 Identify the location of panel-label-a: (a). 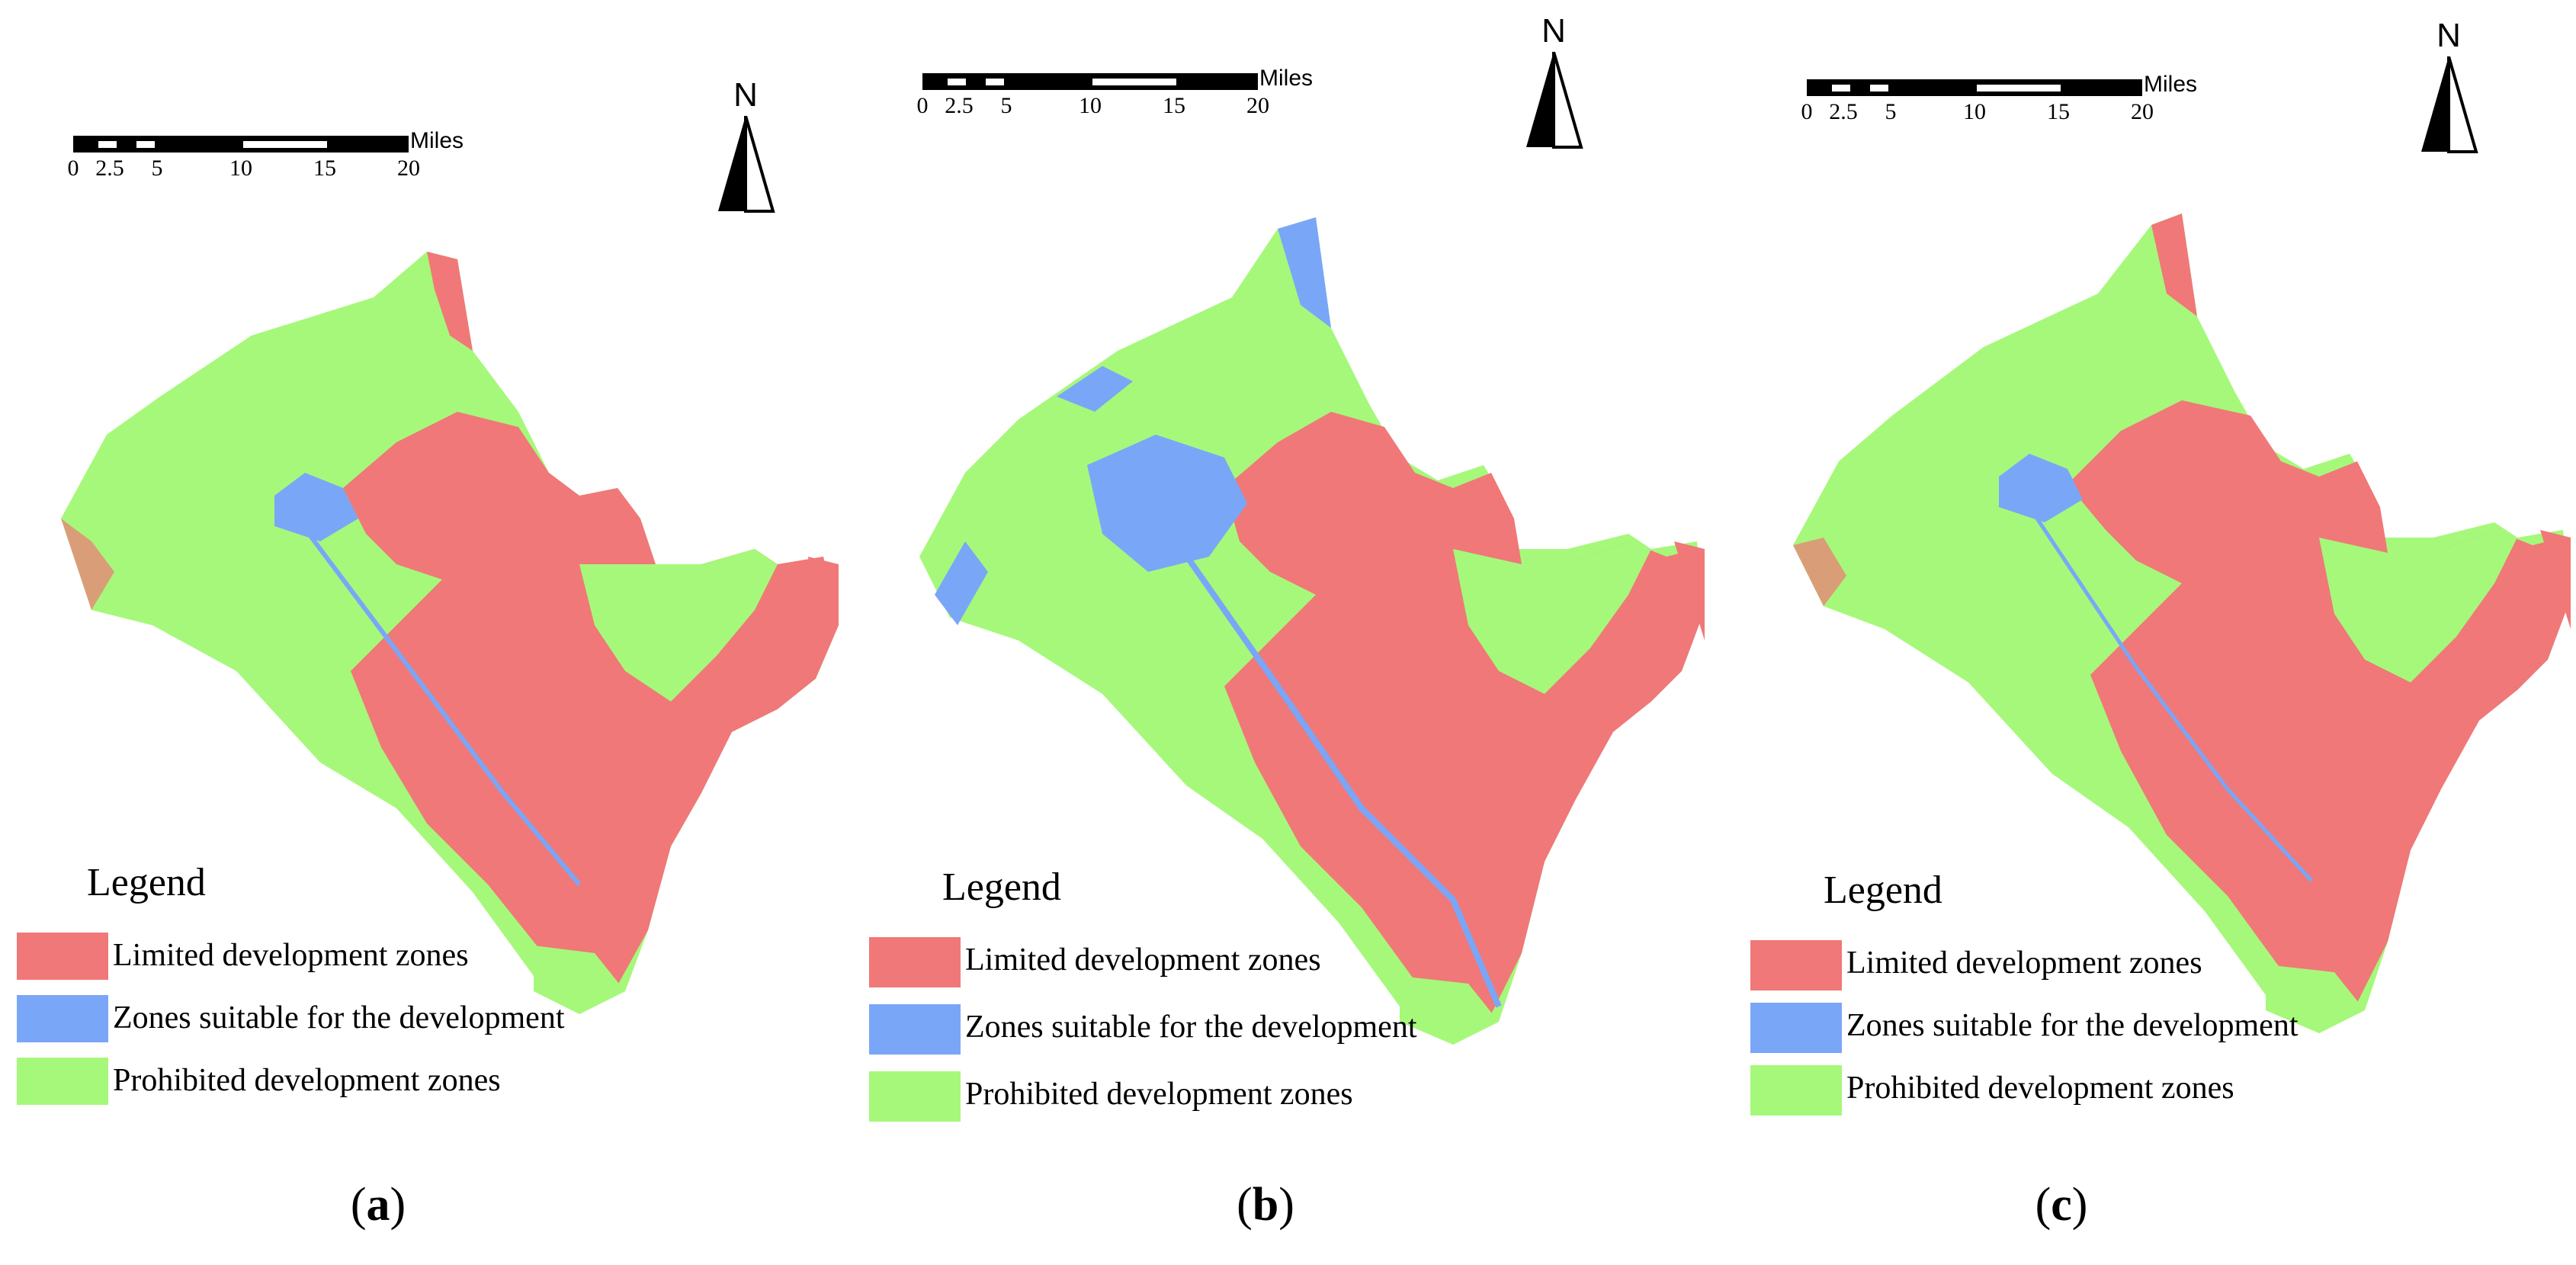
(378, 1205).